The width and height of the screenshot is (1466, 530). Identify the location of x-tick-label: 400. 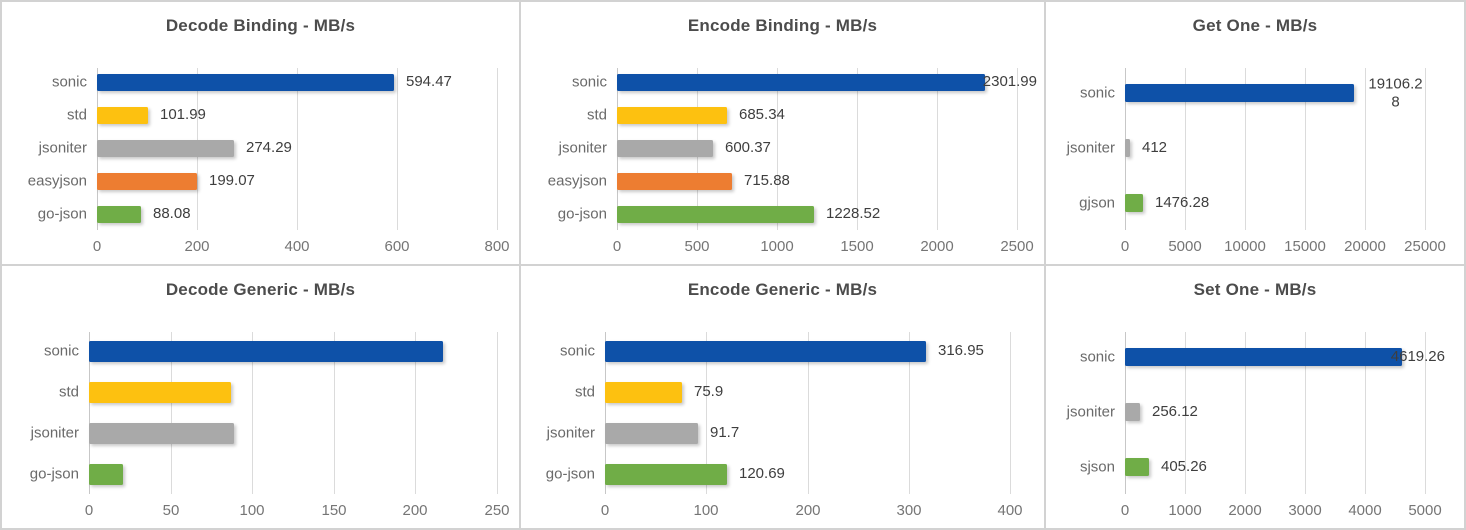
(1010, 510).